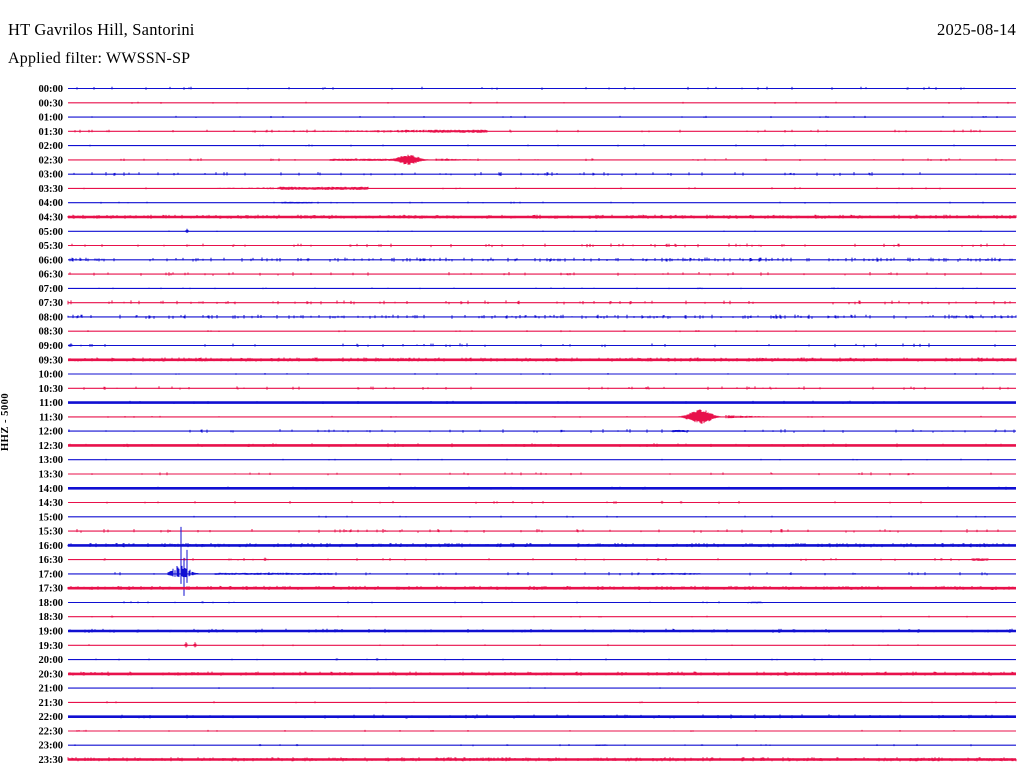 This screenshot has height=780, width=1024. Describe the element at coordinates (51, 717) in the screenshot. I see `trace-row-label: 22:00` at that location.